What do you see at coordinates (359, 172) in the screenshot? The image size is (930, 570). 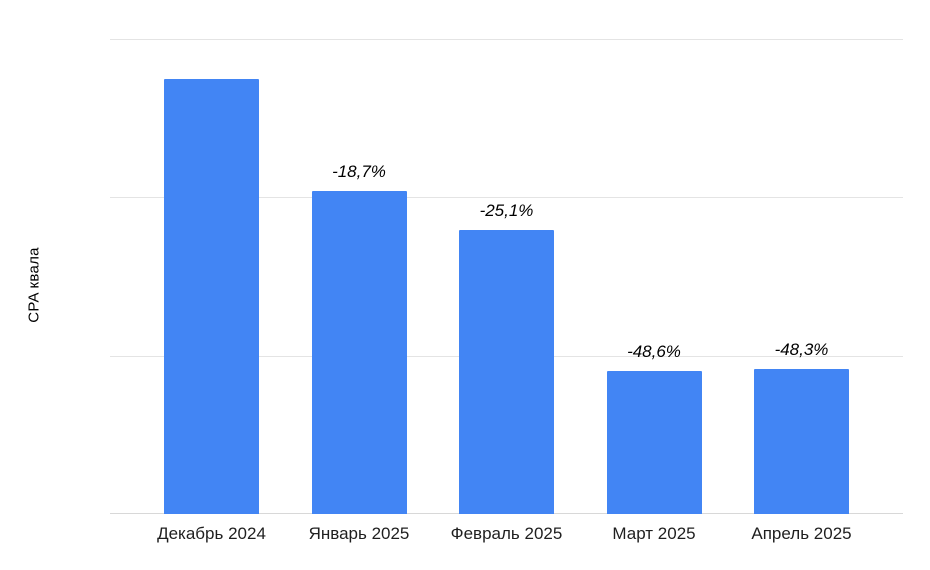 I see `bar-value-label: -18,7%` at bounding box center [359, 172].